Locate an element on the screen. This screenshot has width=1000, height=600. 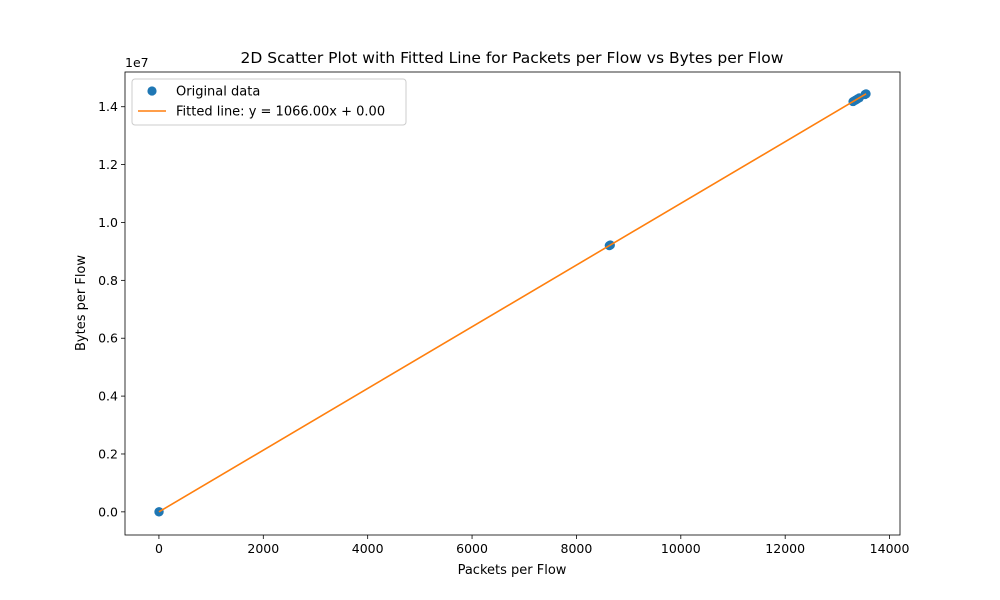
x-tick-label: 4000 is located at coordinates (368, 548).